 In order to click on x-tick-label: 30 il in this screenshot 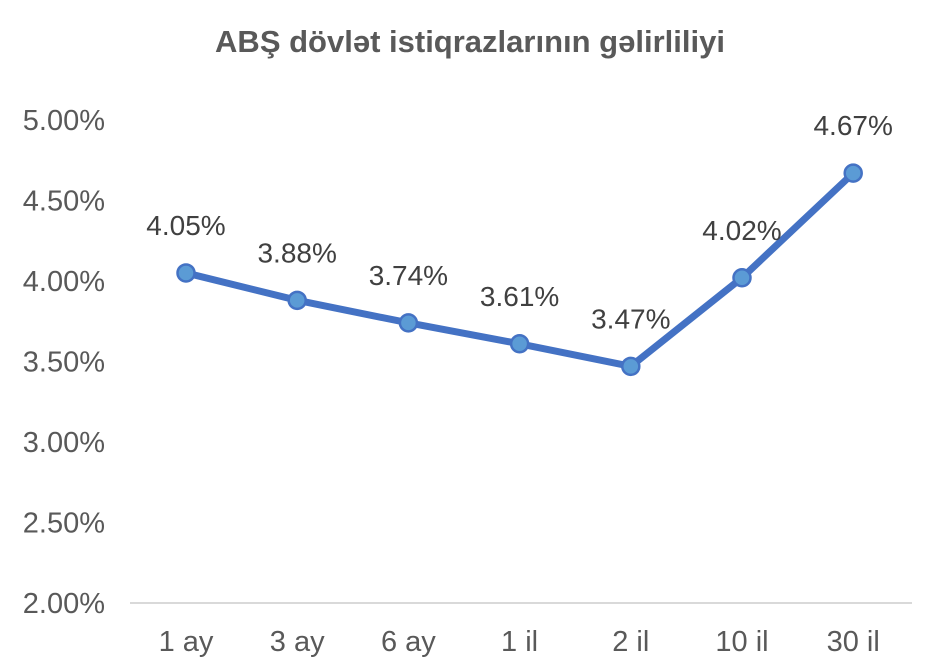, I will do `click(853, 642)`.